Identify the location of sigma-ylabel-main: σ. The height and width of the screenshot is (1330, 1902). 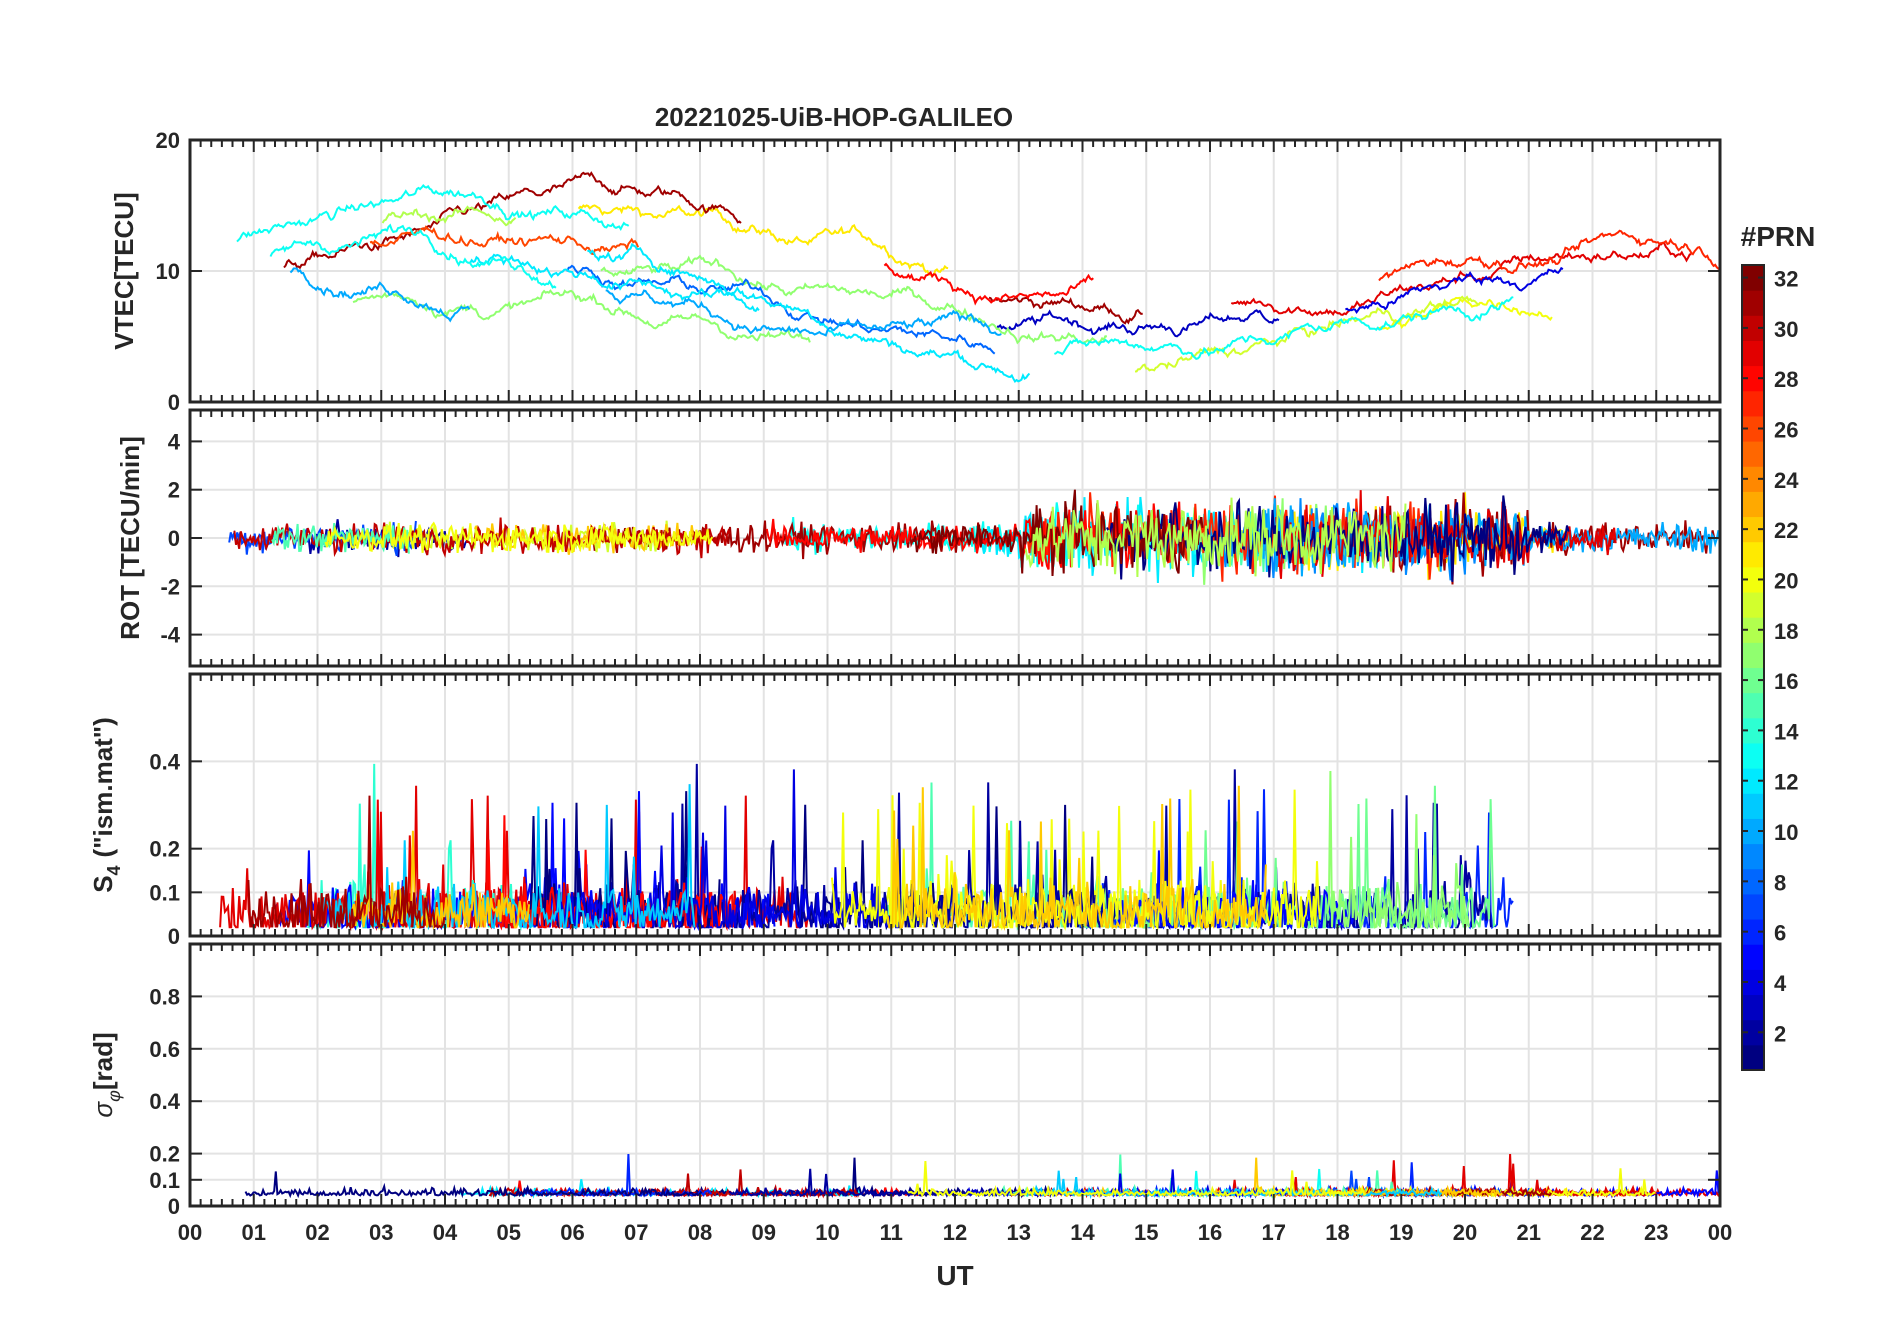
(103, 1109).